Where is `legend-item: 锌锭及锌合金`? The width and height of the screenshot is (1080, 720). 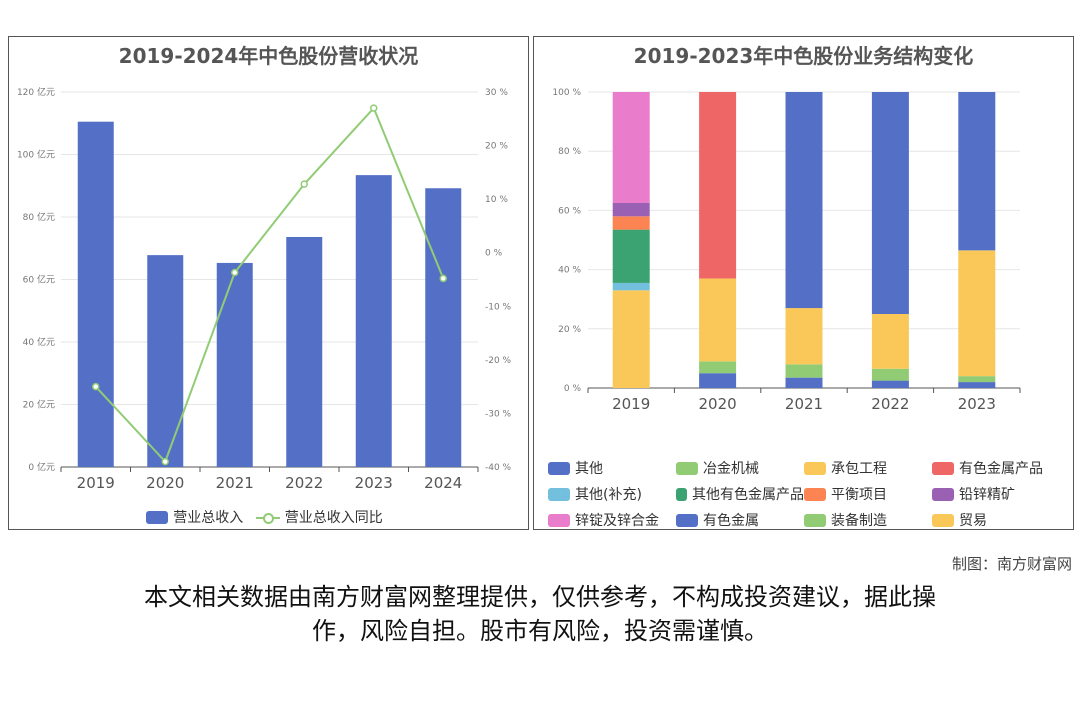
legend-item: 锌锭及锌合金 is located at coordinates (612, 519).